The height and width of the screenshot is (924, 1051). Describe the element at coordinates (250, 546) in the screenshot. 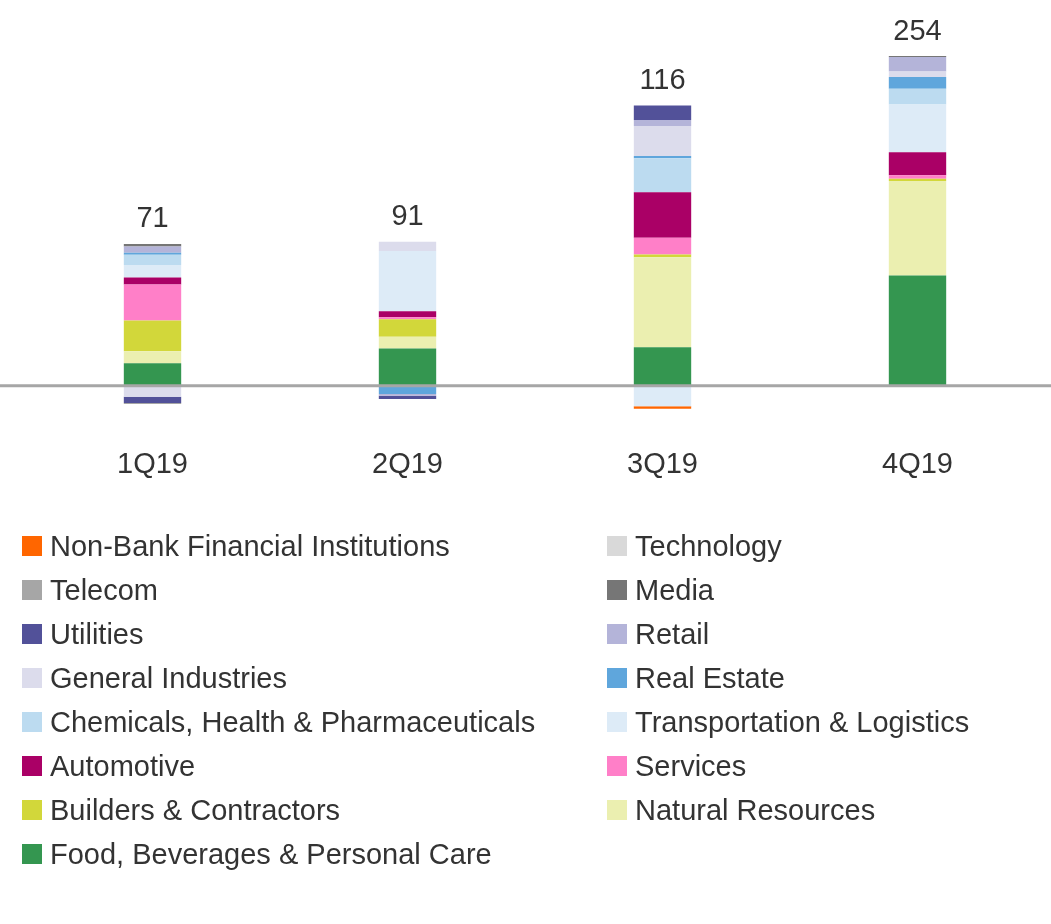

I see `legend-label: Non-Bank Financial Institutions` at that location.